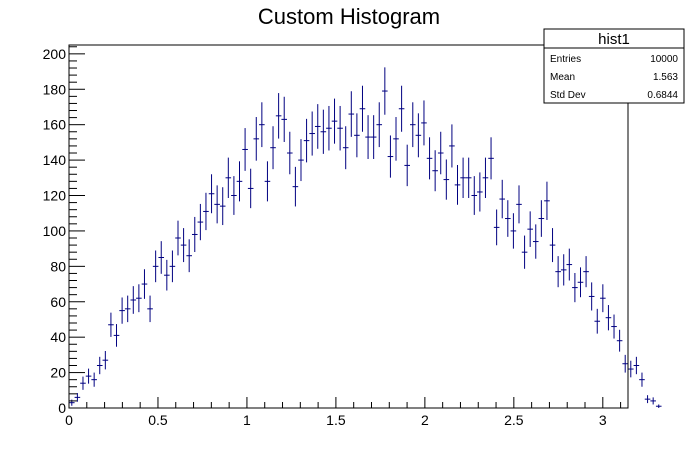 The image size is (698, 453). I want to click on y-tick-label: 160, so click(55, 125).